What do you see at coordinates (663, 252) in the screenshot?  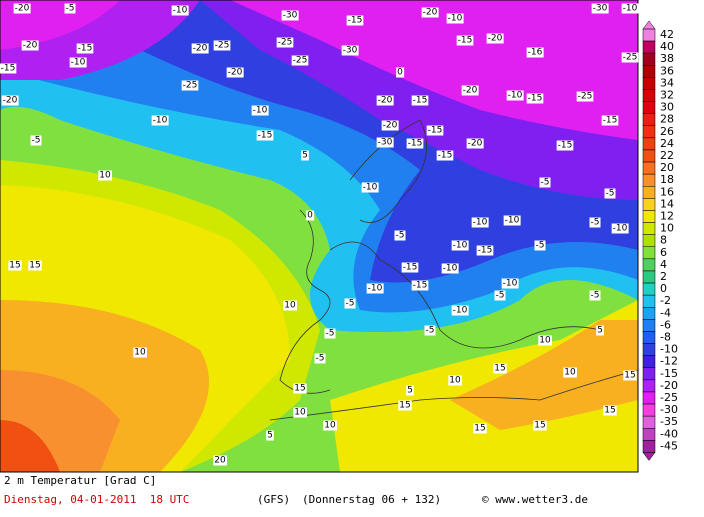 I see `colorbar-label: 6` at bounding box center [663, 252].